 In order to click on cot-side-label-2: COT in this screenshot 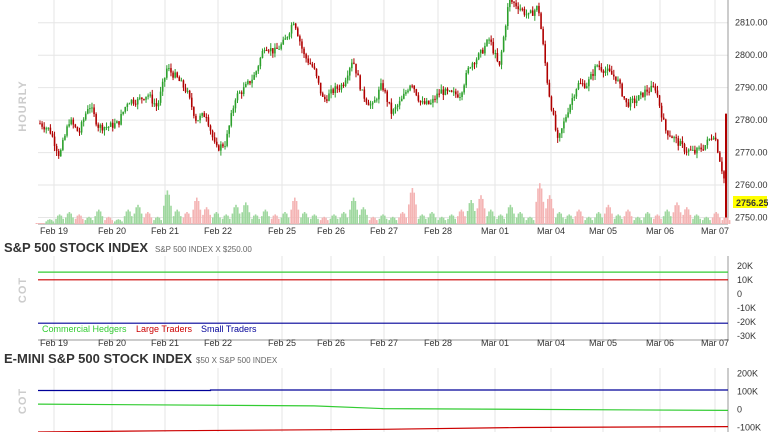, I will do `click(23, 401)`.